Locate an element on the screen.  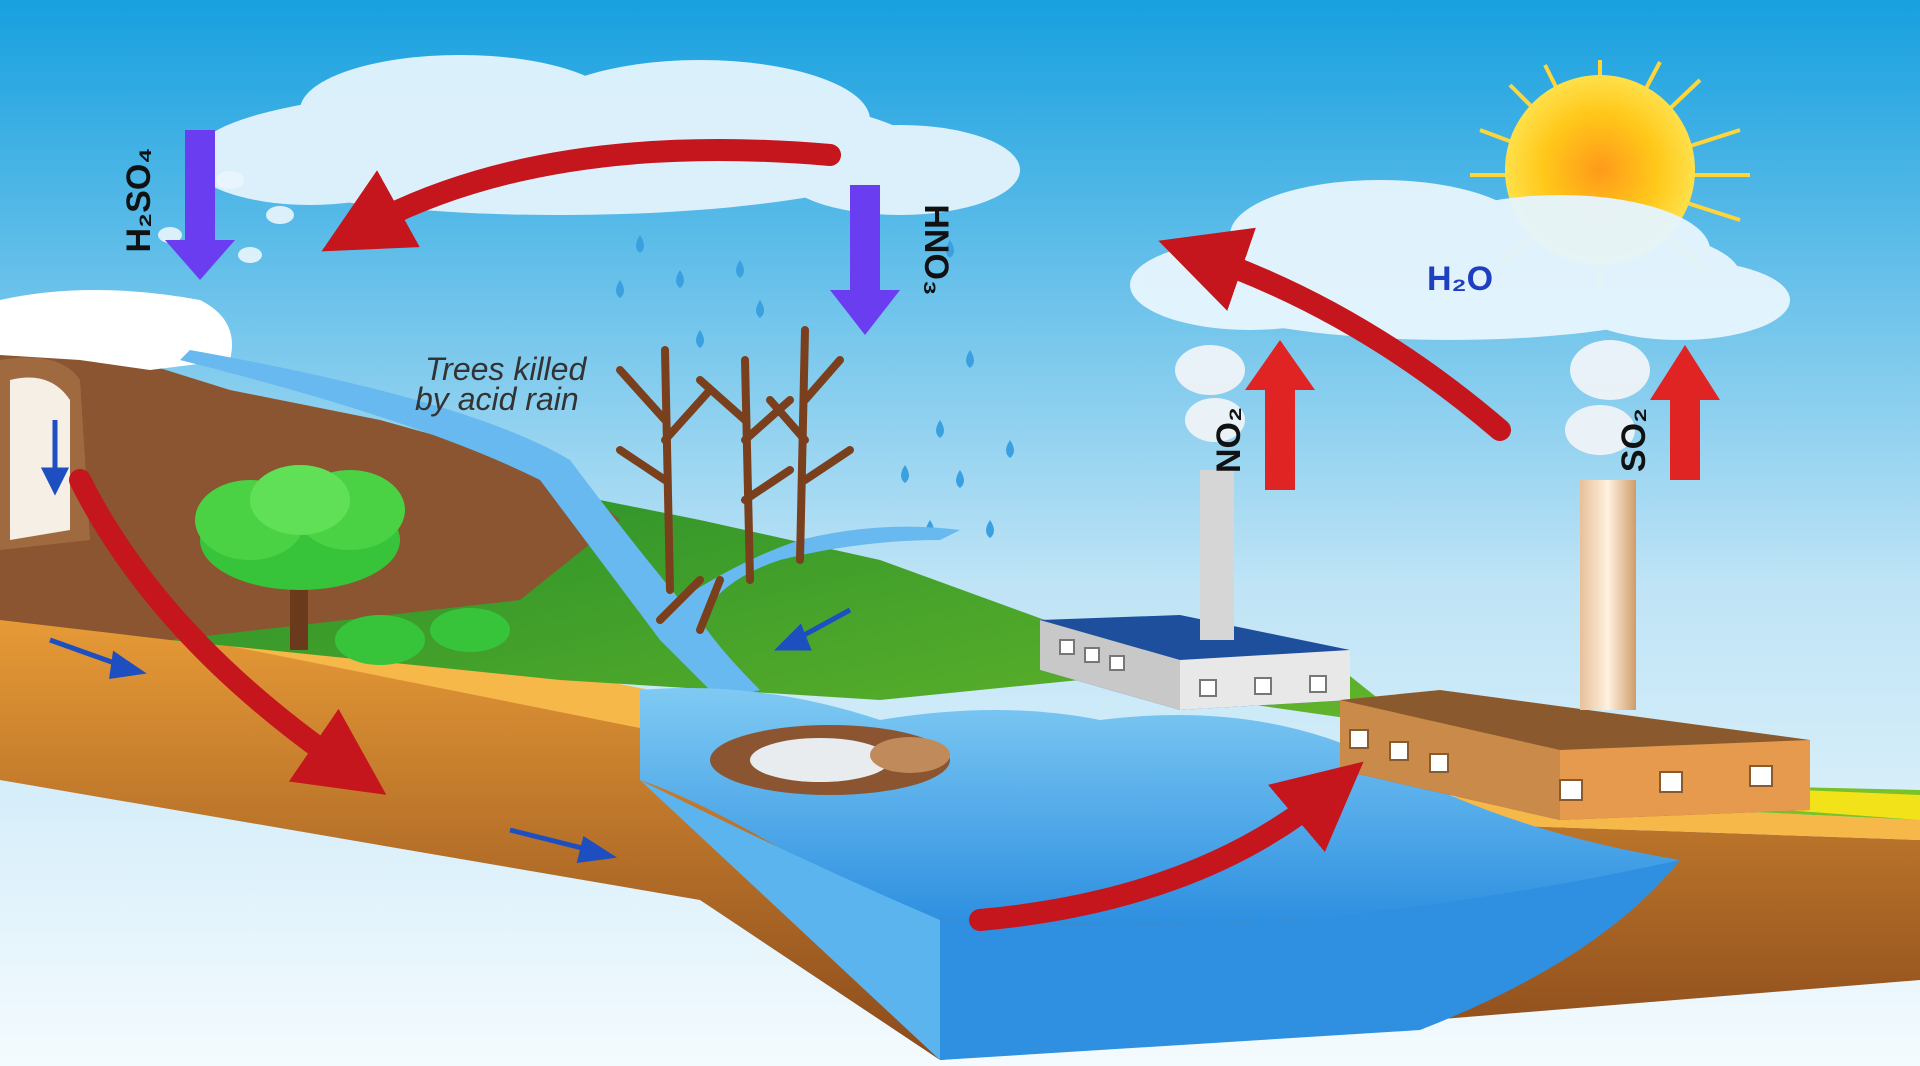
h2o-label: H₂O is located at coordinates (1460, 279).